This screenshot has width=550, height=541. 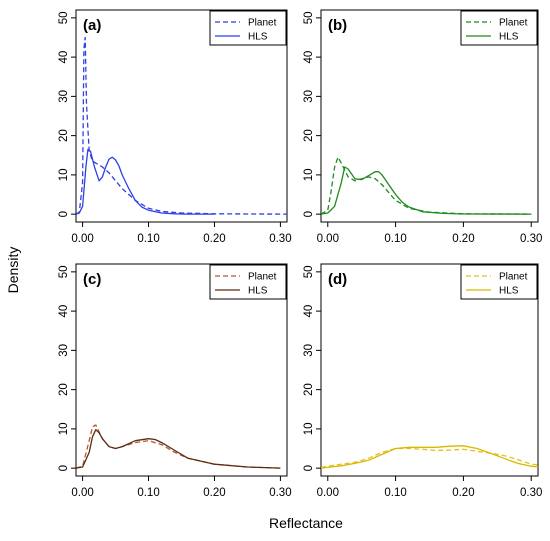 I want to click on panel-label: (d), so click(x=337, y=279).